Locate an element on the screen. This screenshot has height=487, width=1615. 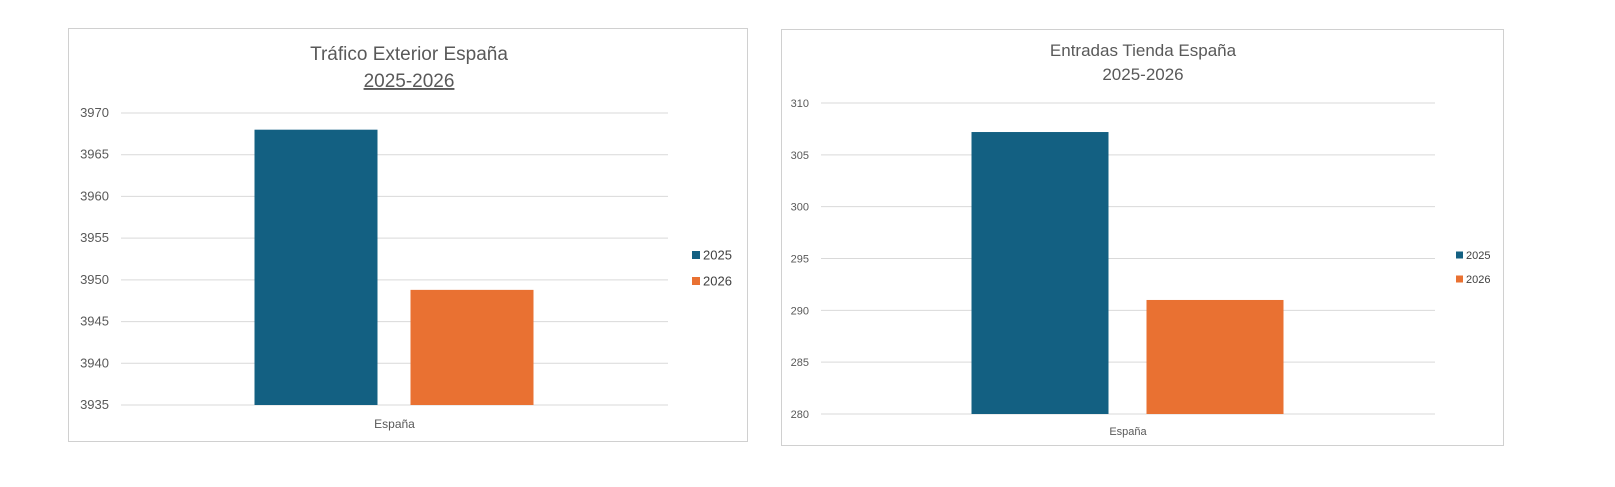
y-tick-label: 3940 is located at coordinates (94, 362).